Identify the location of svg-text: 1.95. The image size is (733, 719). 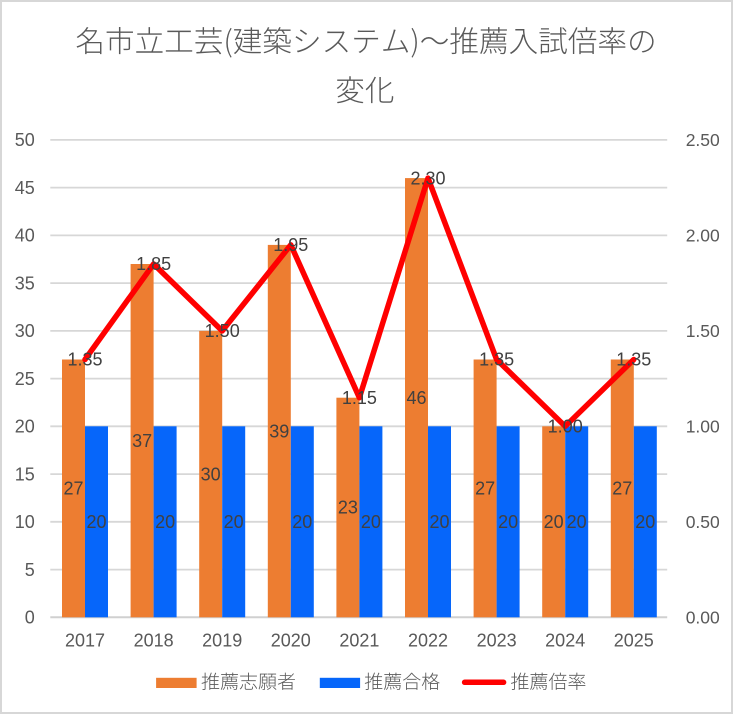
(290, 245).